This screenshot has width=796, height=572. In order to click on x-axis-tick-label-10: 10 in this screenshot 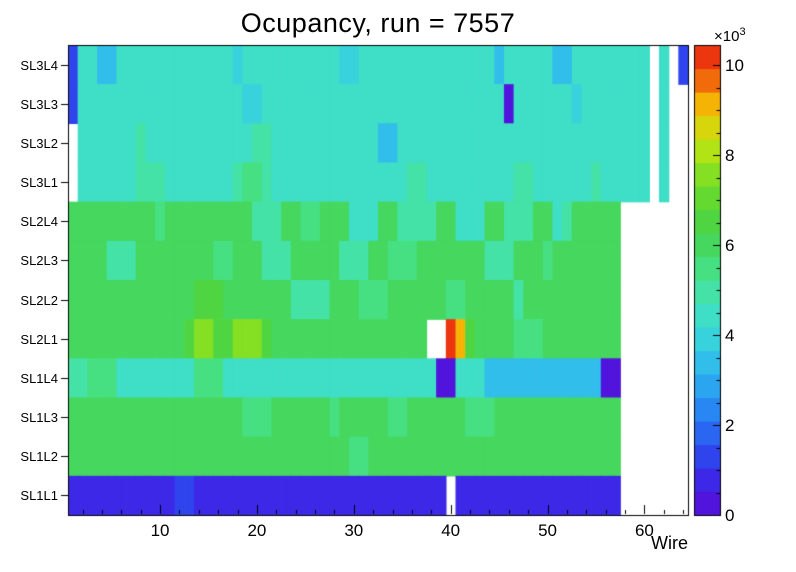, I will do `click(160, 530)`.